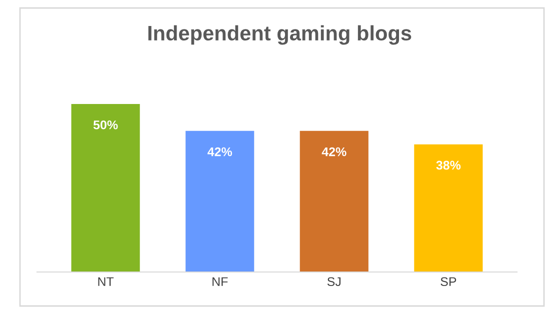  What do you see at coordinates (106, 281) in the screenshot?
I see `x-tick-label: NT` at bounding box center [106, 281].